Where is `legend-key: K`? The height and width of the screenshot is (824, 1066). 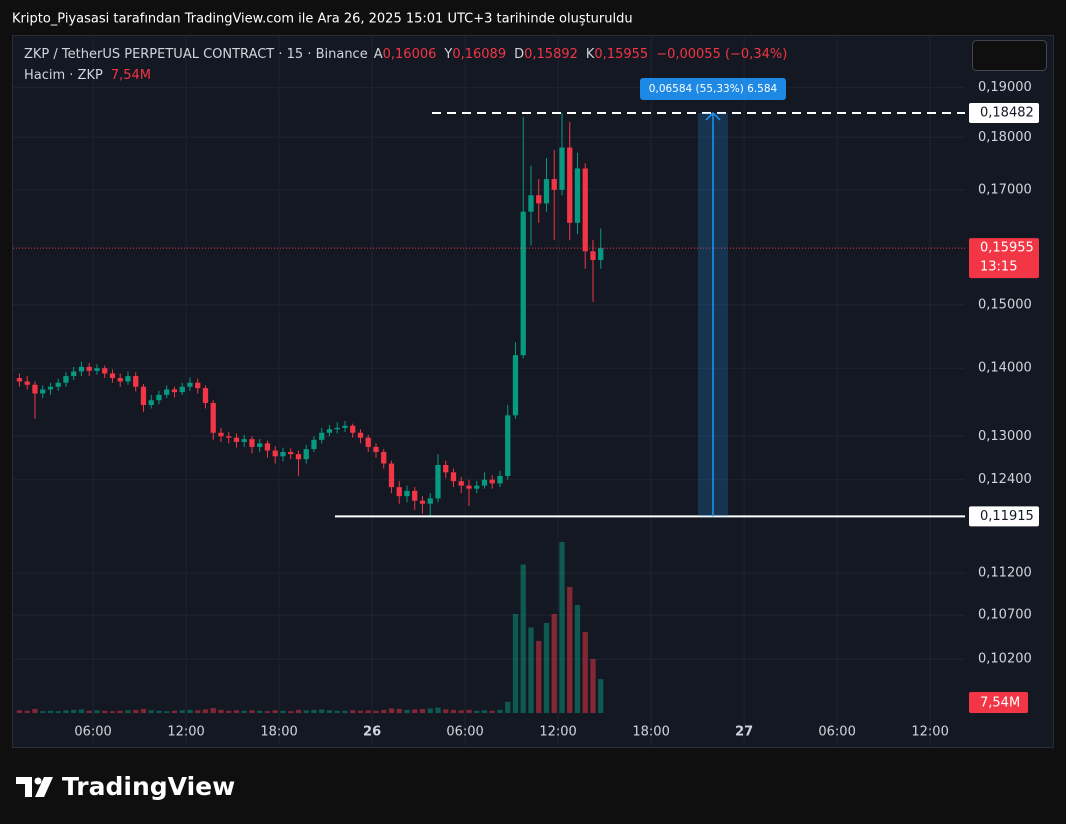 legend-key: K is located at coordinates (590, 54).